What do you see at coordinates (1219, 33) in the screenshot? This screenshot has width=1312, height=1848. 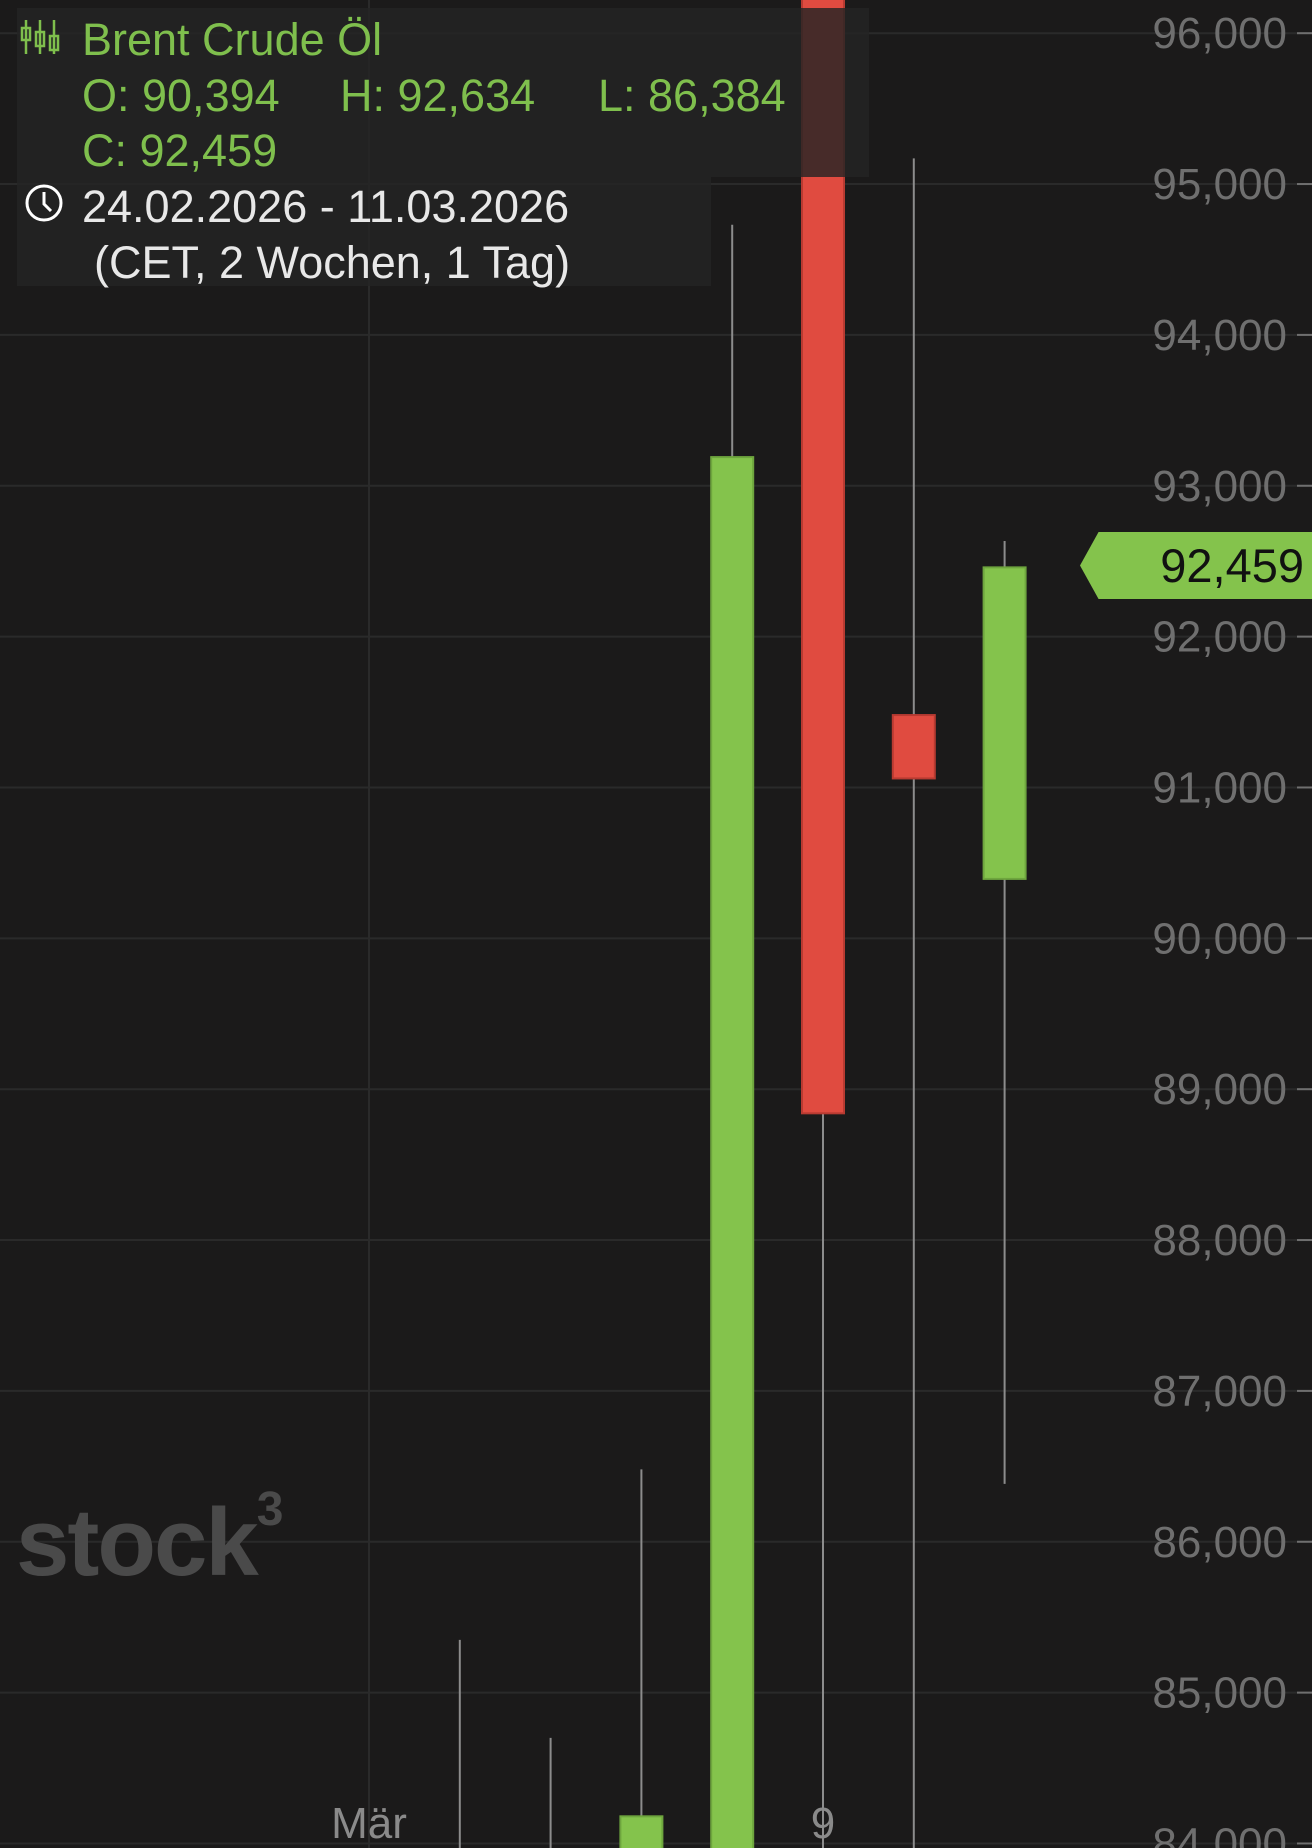 I see `y-tick-label: 96,000` at bounding box center [1219, 33].